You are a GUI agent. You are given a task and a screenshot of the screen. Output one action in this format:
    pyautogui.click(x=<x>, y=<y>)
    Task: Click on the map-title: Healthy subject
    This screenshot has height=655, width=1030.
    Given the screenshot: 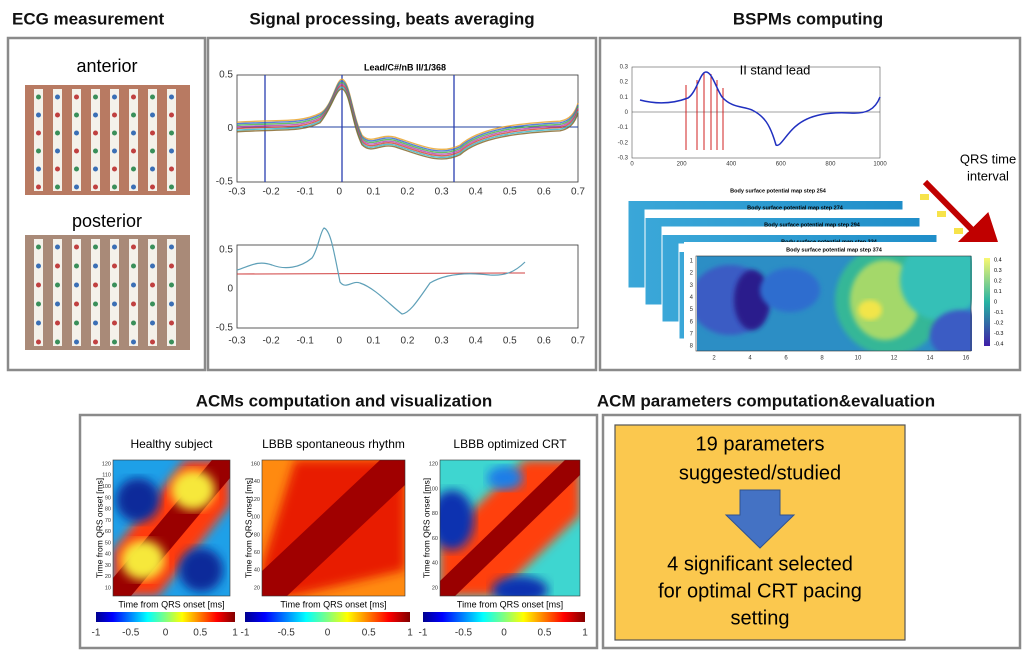 What is the action you would take?
    pyautogui.click(x=171, y=444)
    